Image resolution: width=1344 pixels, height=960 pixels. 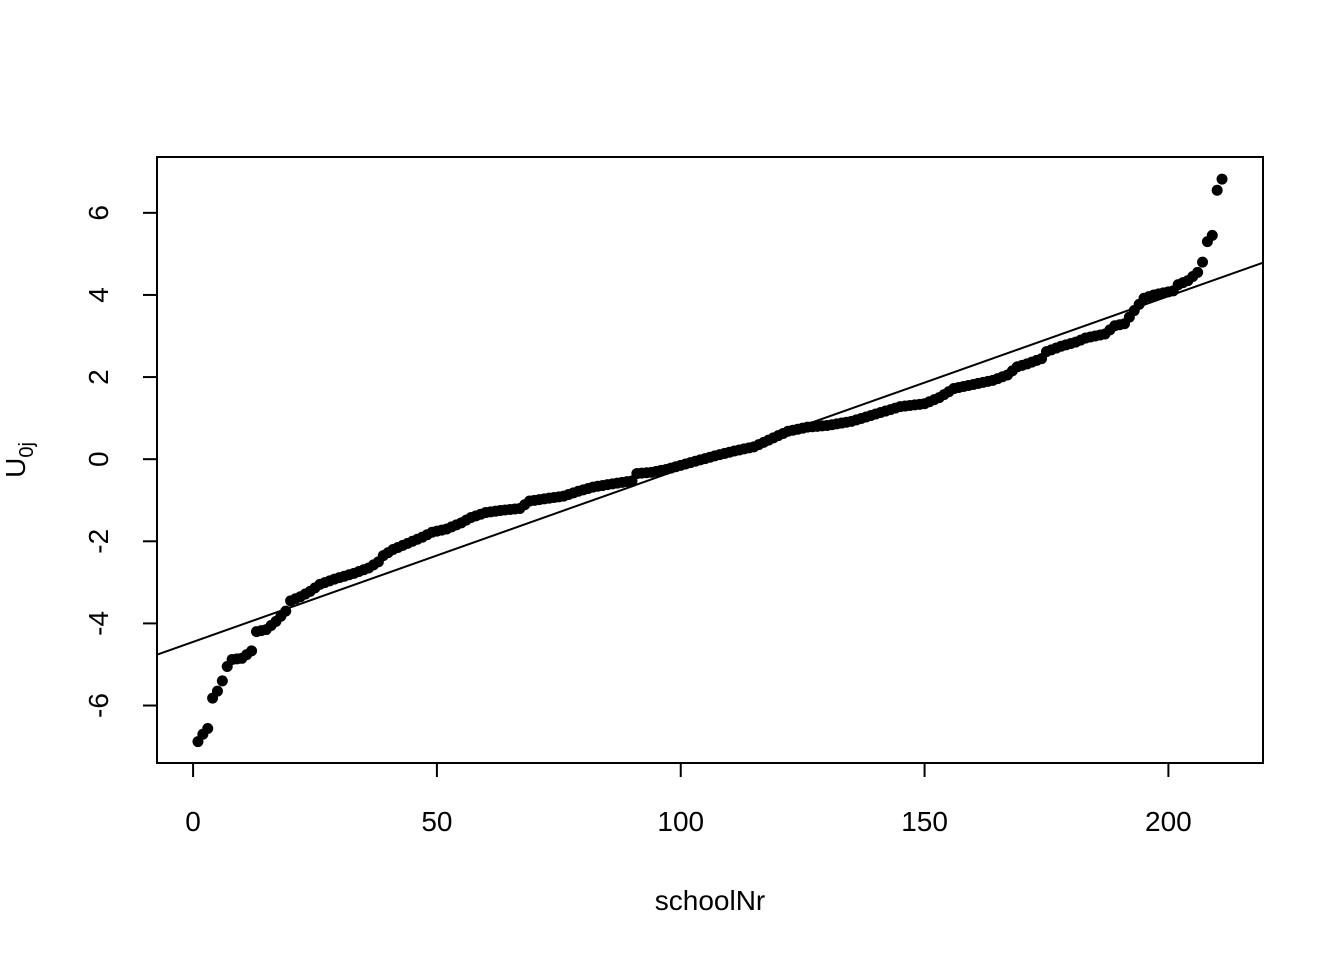 I want to click on y-tick-label: 6, so click(x=98, y=213).